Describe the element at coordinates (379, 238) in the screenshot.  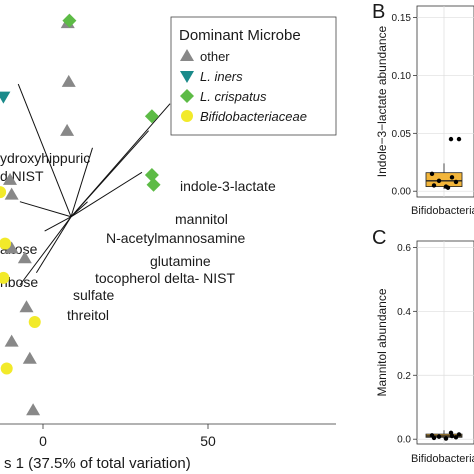
I see `panel-c-label: C` at that location.